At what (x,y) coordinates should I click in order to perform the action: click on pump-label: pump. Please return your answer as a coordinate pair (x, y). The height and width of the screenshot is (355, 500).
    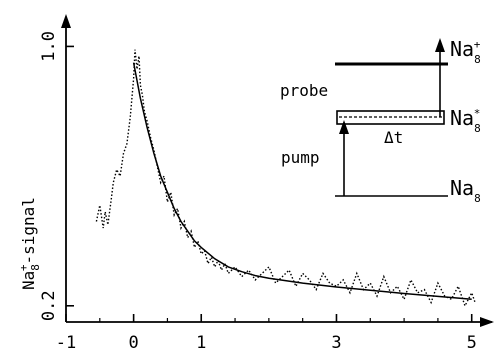
    Looking at the image, I should click on (300, 157).